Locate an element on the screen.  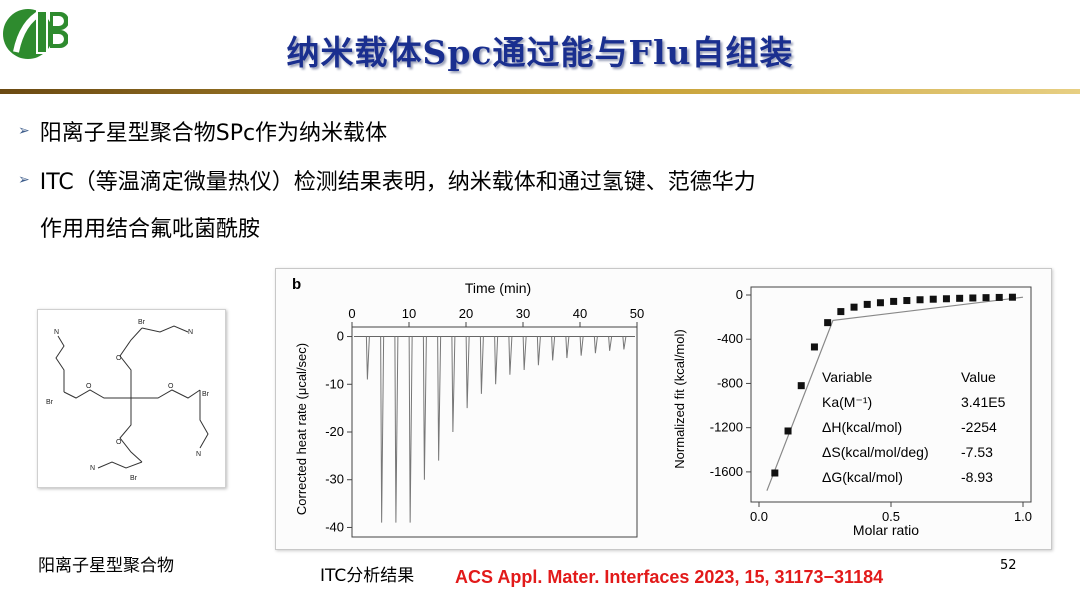
right-ytick-label: -1600 is located at coordinates (726, 471).